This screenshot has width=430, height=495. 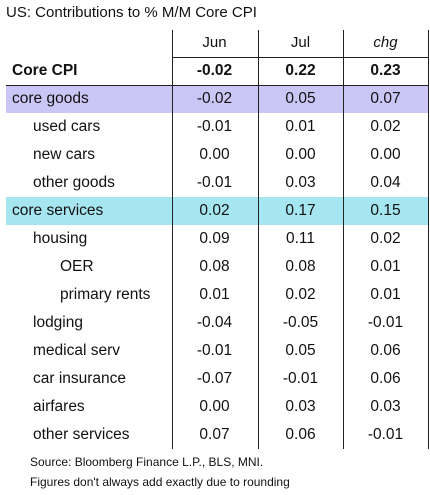 What do you see at coordinates (131, 12) in the screenshot?
I see `table-title: US: Contributions to % M/M Core CPI` at bounding box center [131, 12].